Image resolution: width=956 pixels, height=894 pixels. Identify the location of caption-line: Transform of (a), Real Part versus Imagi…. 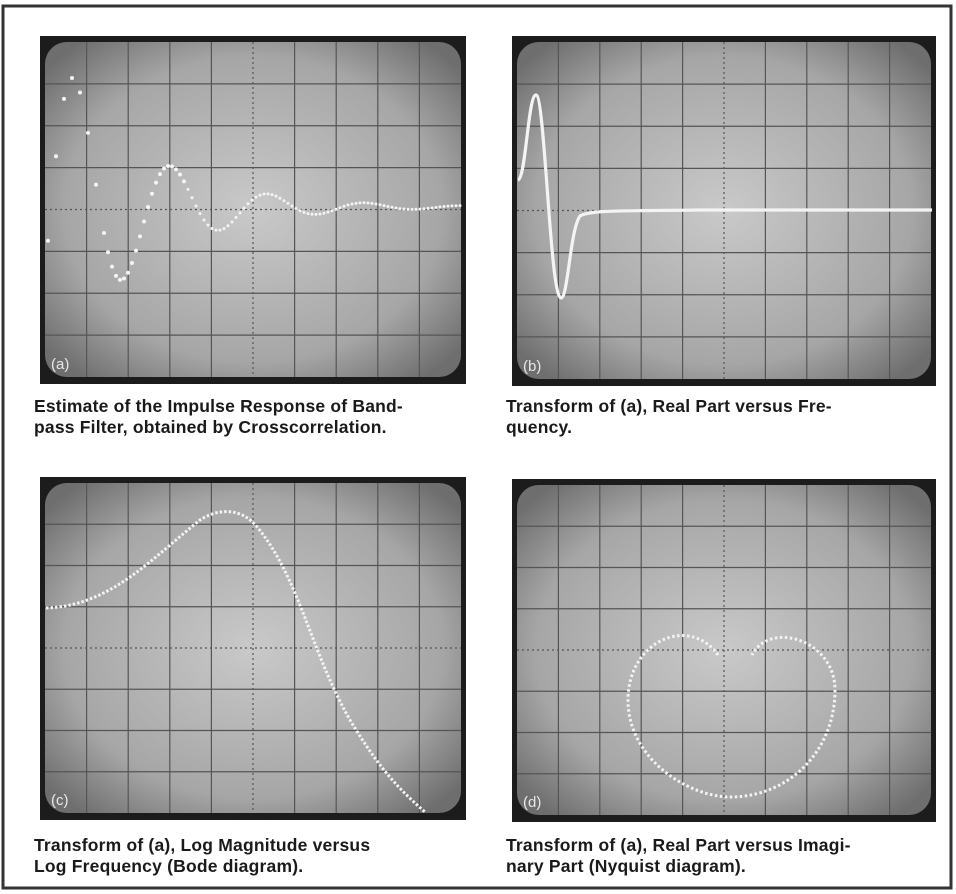
(678, 845).